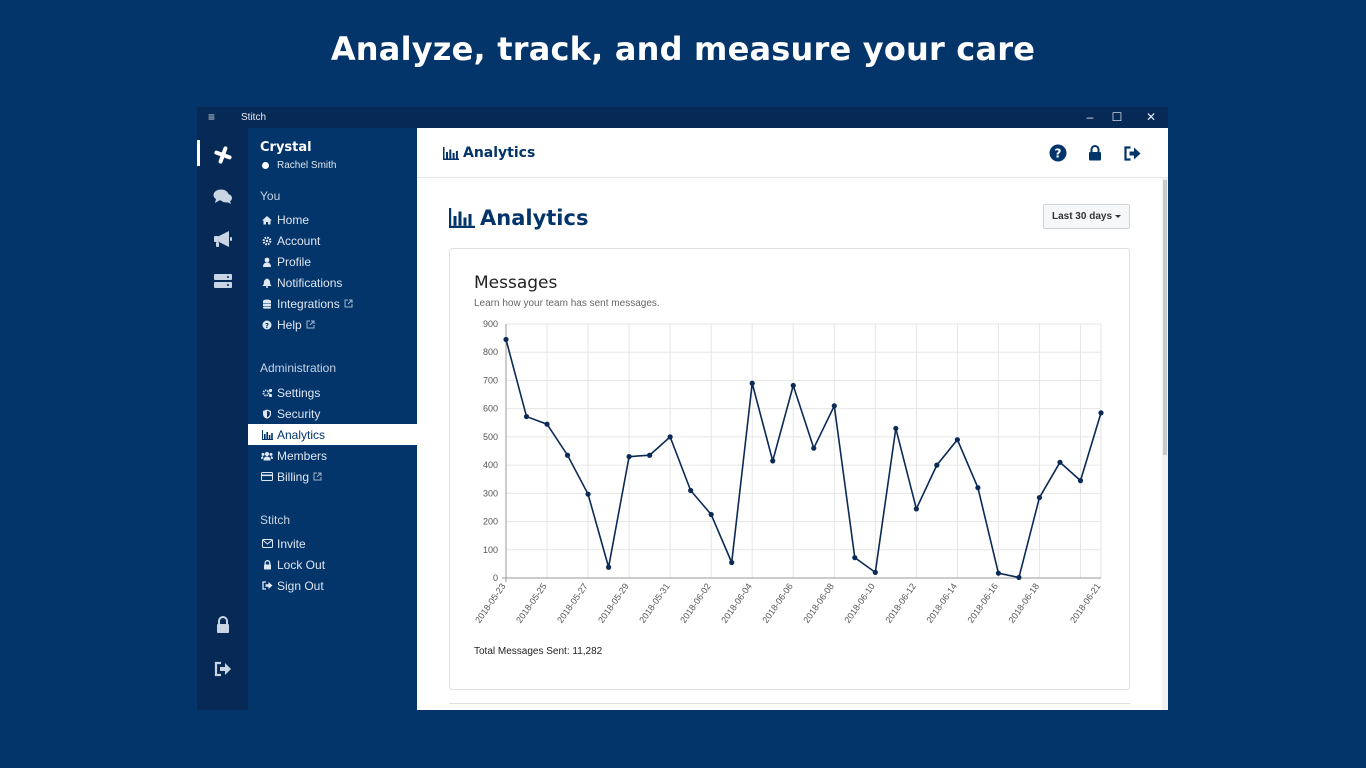 This screenshot has width=1366, height=768. Describe the element at coordinates (1117, 117) in the screenshot. I see `maximize-button: ☐` at that location.